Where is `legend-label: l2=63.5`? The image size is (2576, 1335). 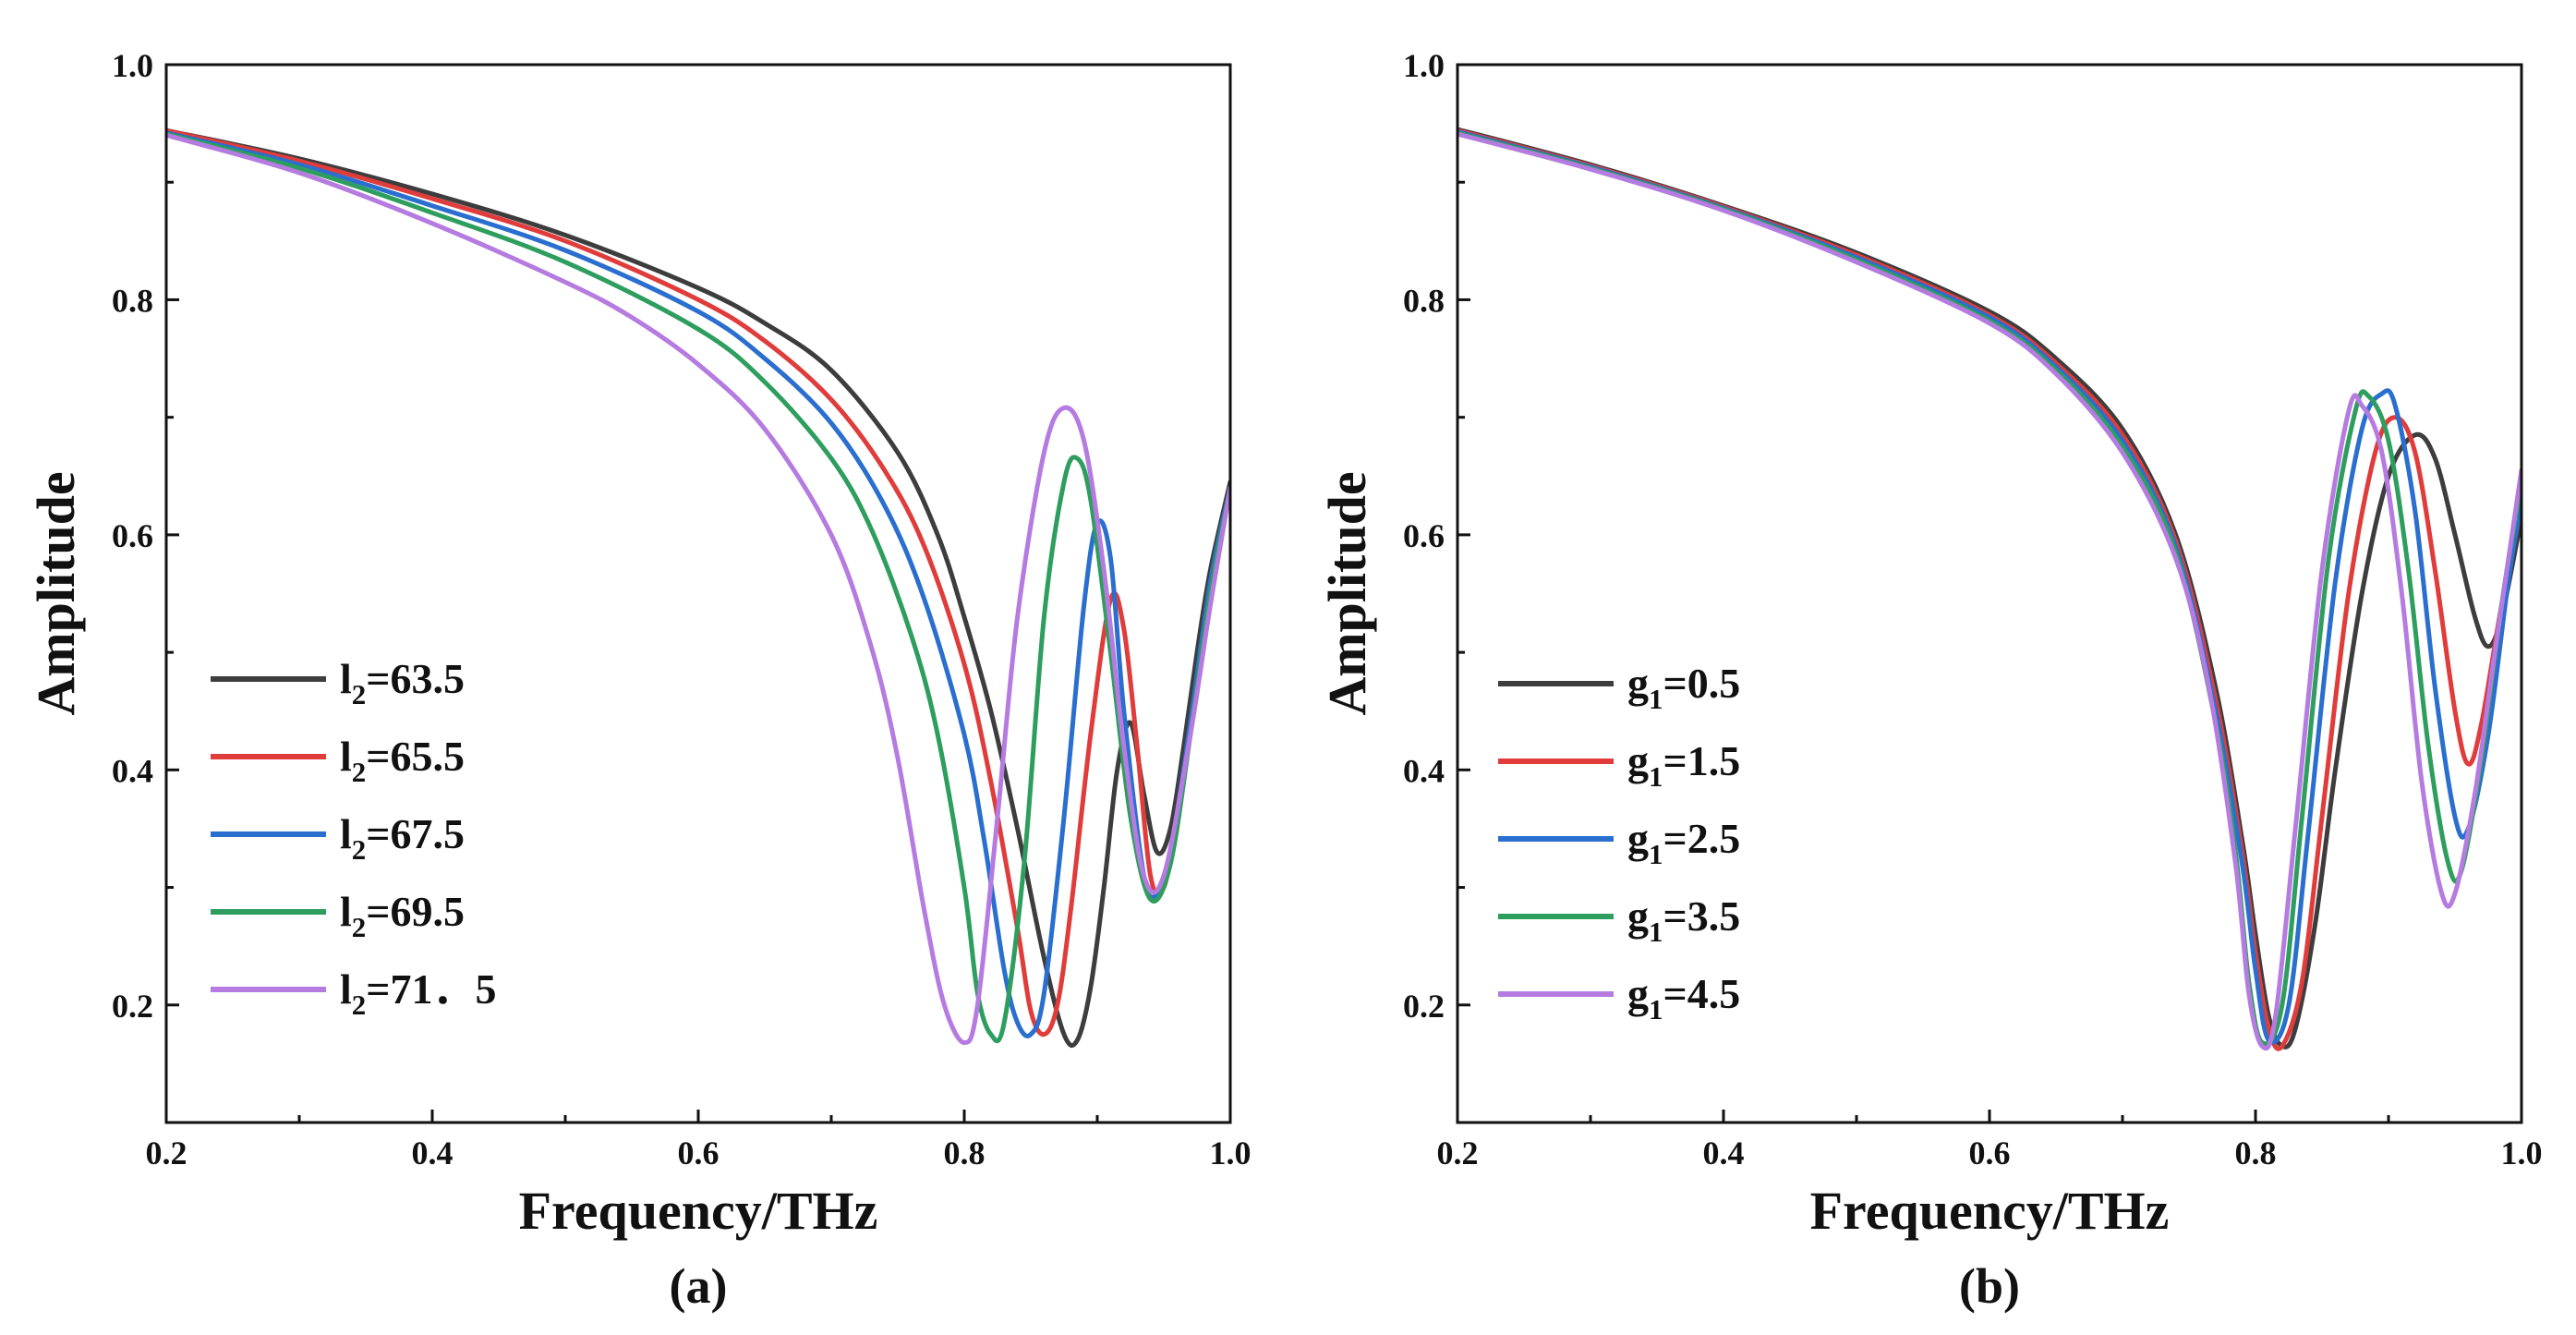
legend-label: l2=63.5 is located at coordinates (402, 682).